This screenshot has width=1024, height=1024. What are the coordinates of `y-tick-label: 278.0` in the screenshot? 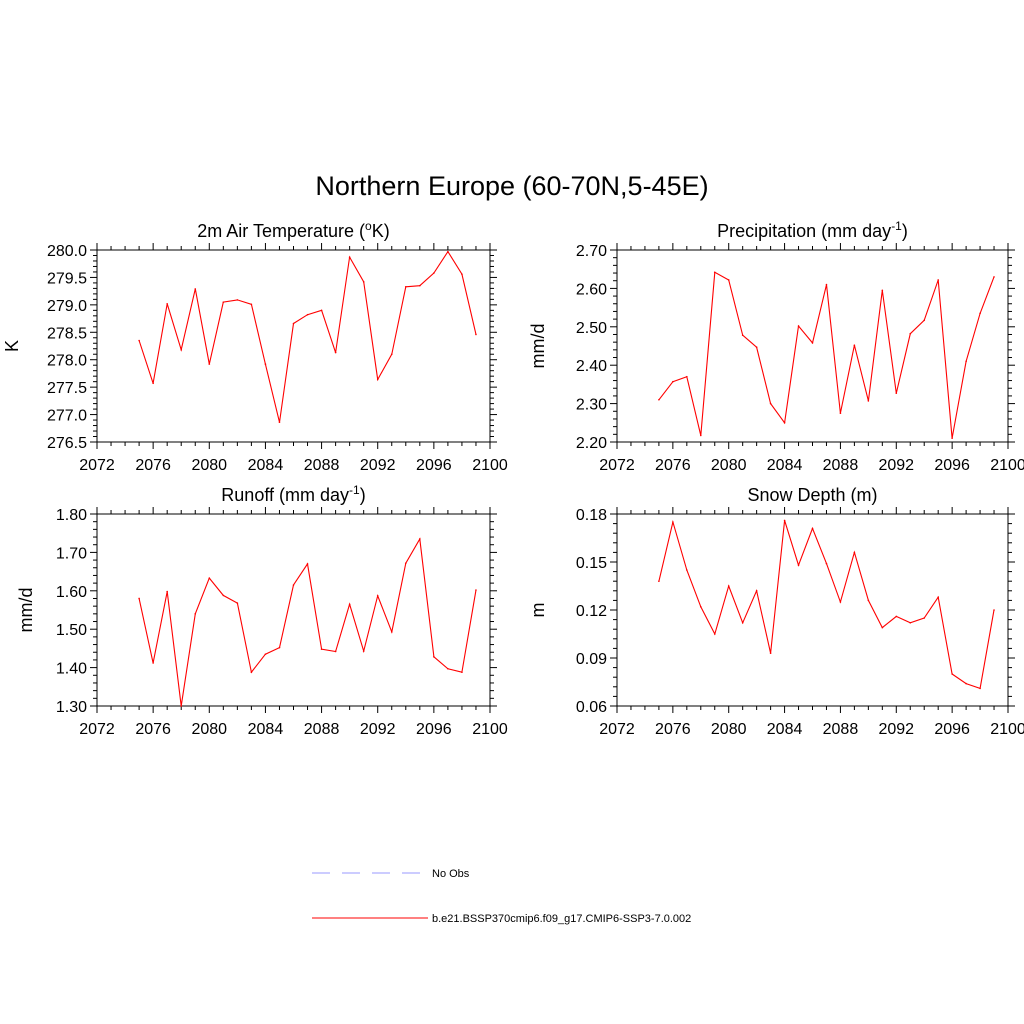 It's located at (67, 361).